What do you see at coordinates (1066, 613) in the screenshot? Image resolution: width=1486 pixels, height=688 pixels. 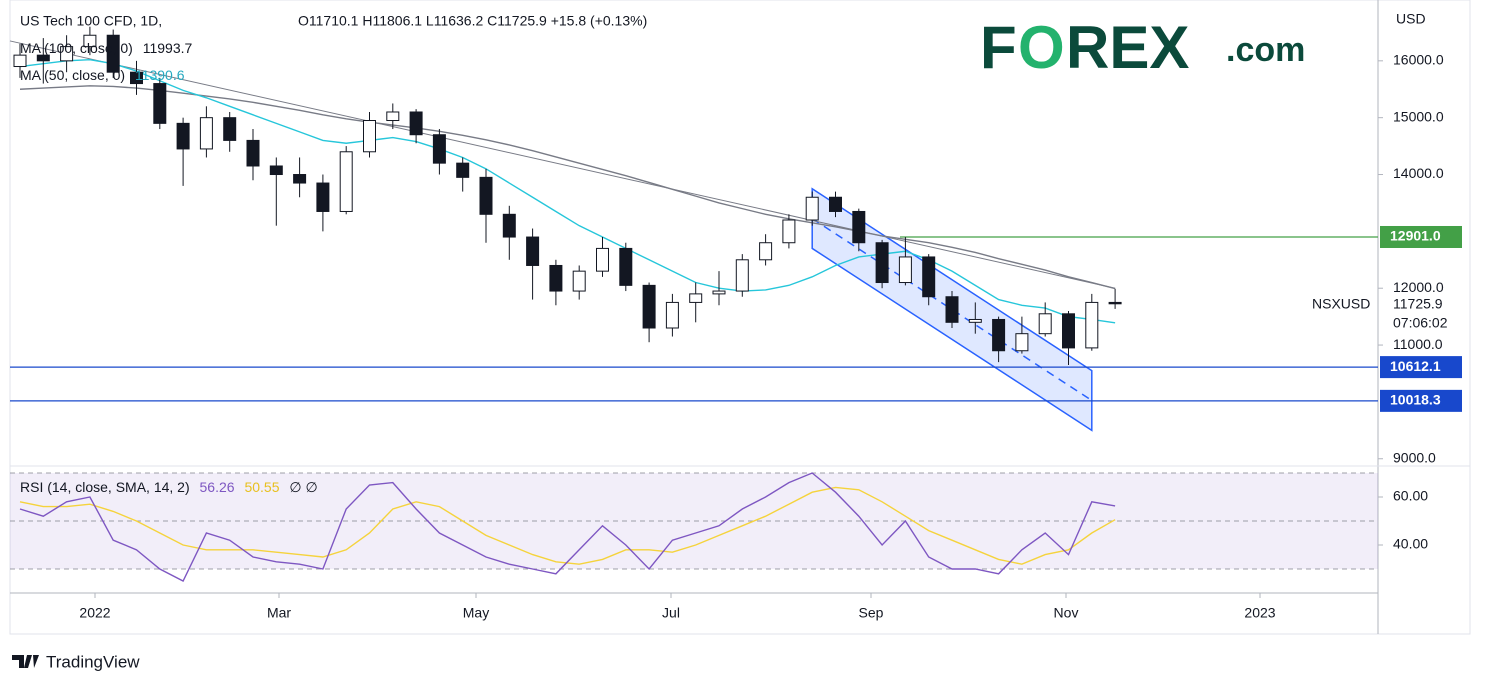 I see `x-tick-label: Nov` at bounding box center [1066, 613].